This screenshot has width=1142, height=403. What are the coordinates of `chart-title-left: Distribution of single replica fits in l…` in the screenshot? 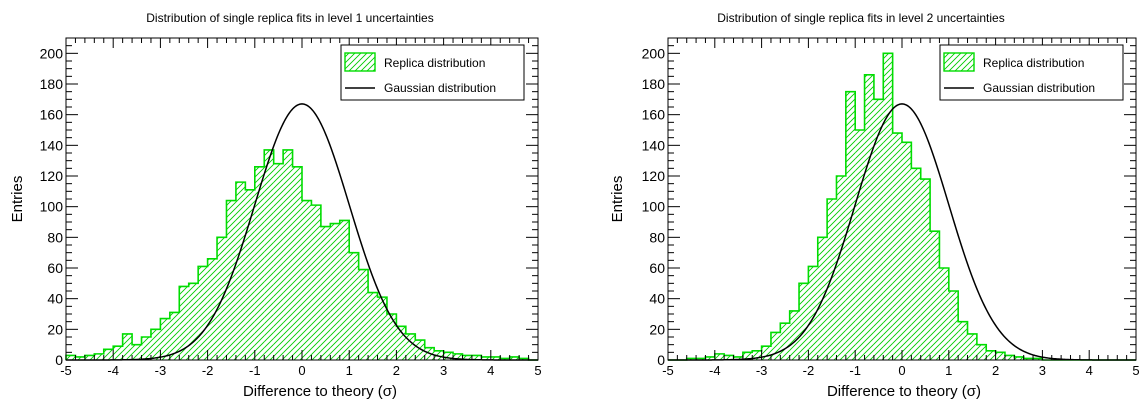 It's located at (289, 18).